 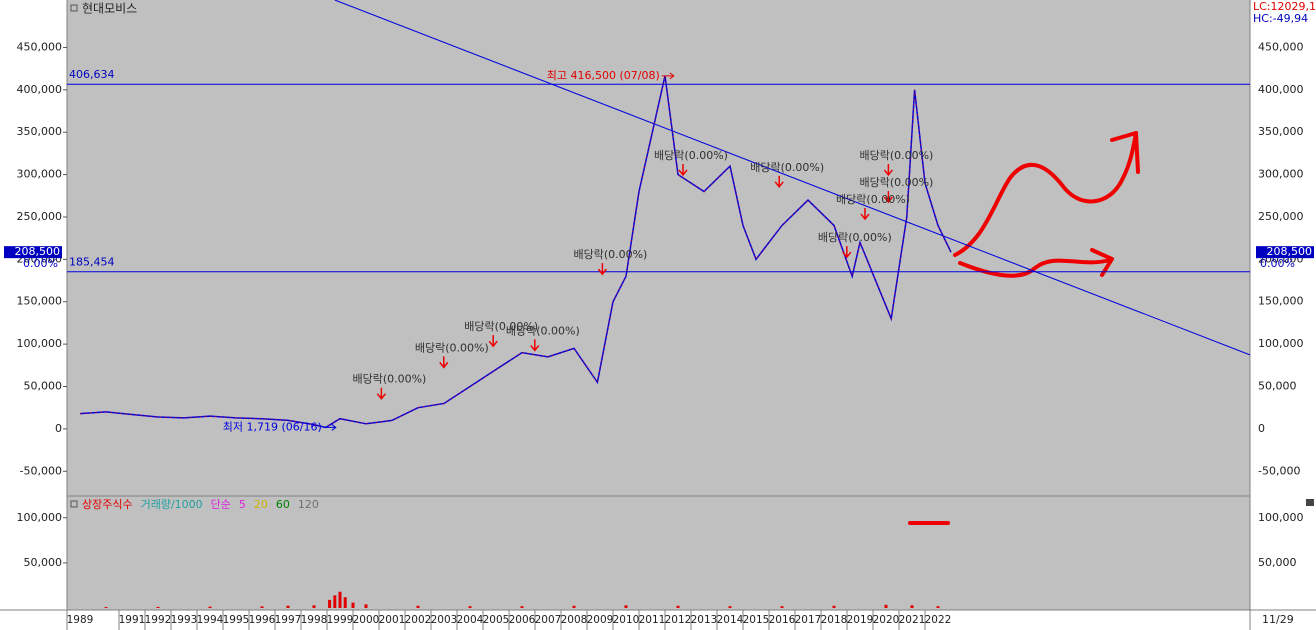 What do you see at coordinates (109, 9) in the screenshot?
I see `chart-title: 현대모비스` at bounding box center [109, 9].